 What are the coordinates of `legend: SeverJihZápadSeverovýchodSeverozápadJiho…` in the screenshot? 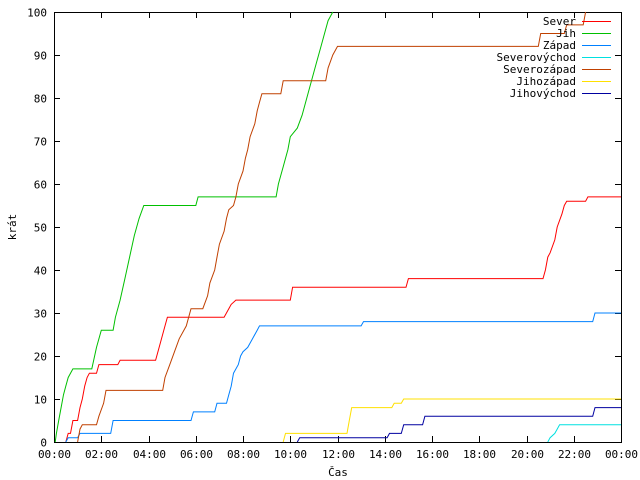 It's located at (554, 57).